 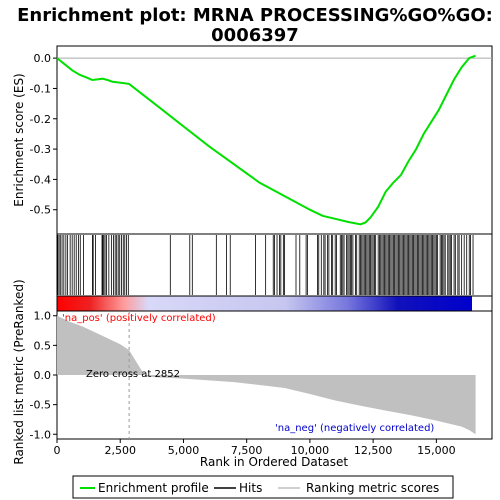 What do you see at coordinates (40, 434) in the screenshot?
I see `metric-y-tick-label: -1.0` at bounding box center [40, 434].